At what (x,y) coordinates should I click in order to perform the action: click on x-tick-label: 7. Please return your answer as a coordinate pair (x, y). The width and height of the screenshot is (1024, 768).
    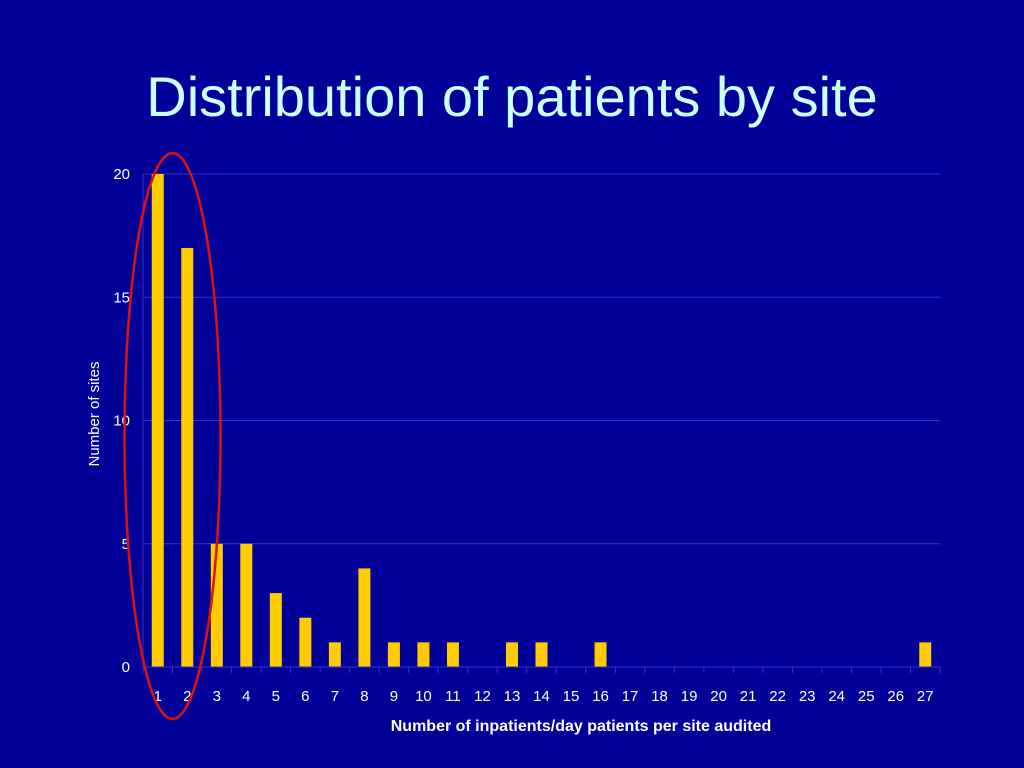
    Looking at the image, I should click on (335, 696).